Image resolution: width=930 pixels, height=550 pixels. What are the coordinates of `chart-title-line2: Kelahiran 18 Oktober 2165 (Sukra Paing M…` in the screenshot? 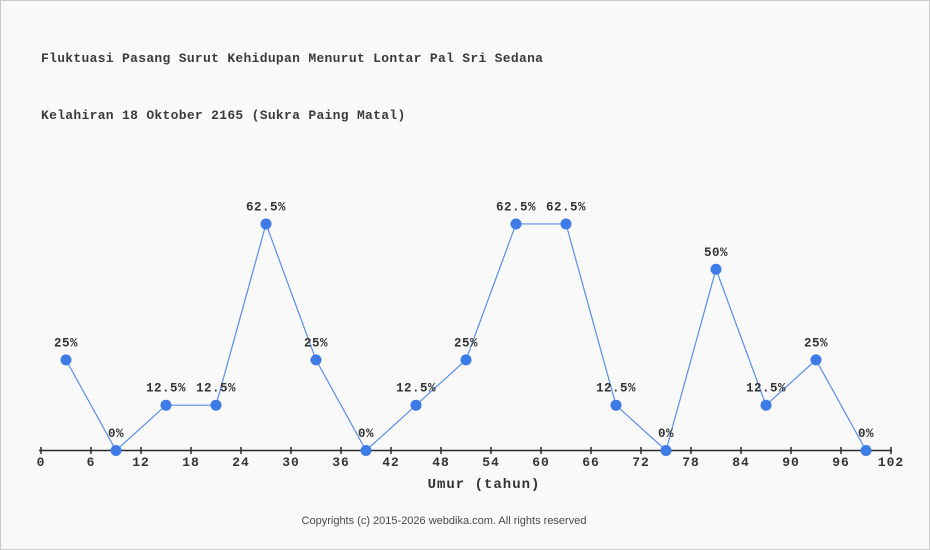 It's located at (223, 115).